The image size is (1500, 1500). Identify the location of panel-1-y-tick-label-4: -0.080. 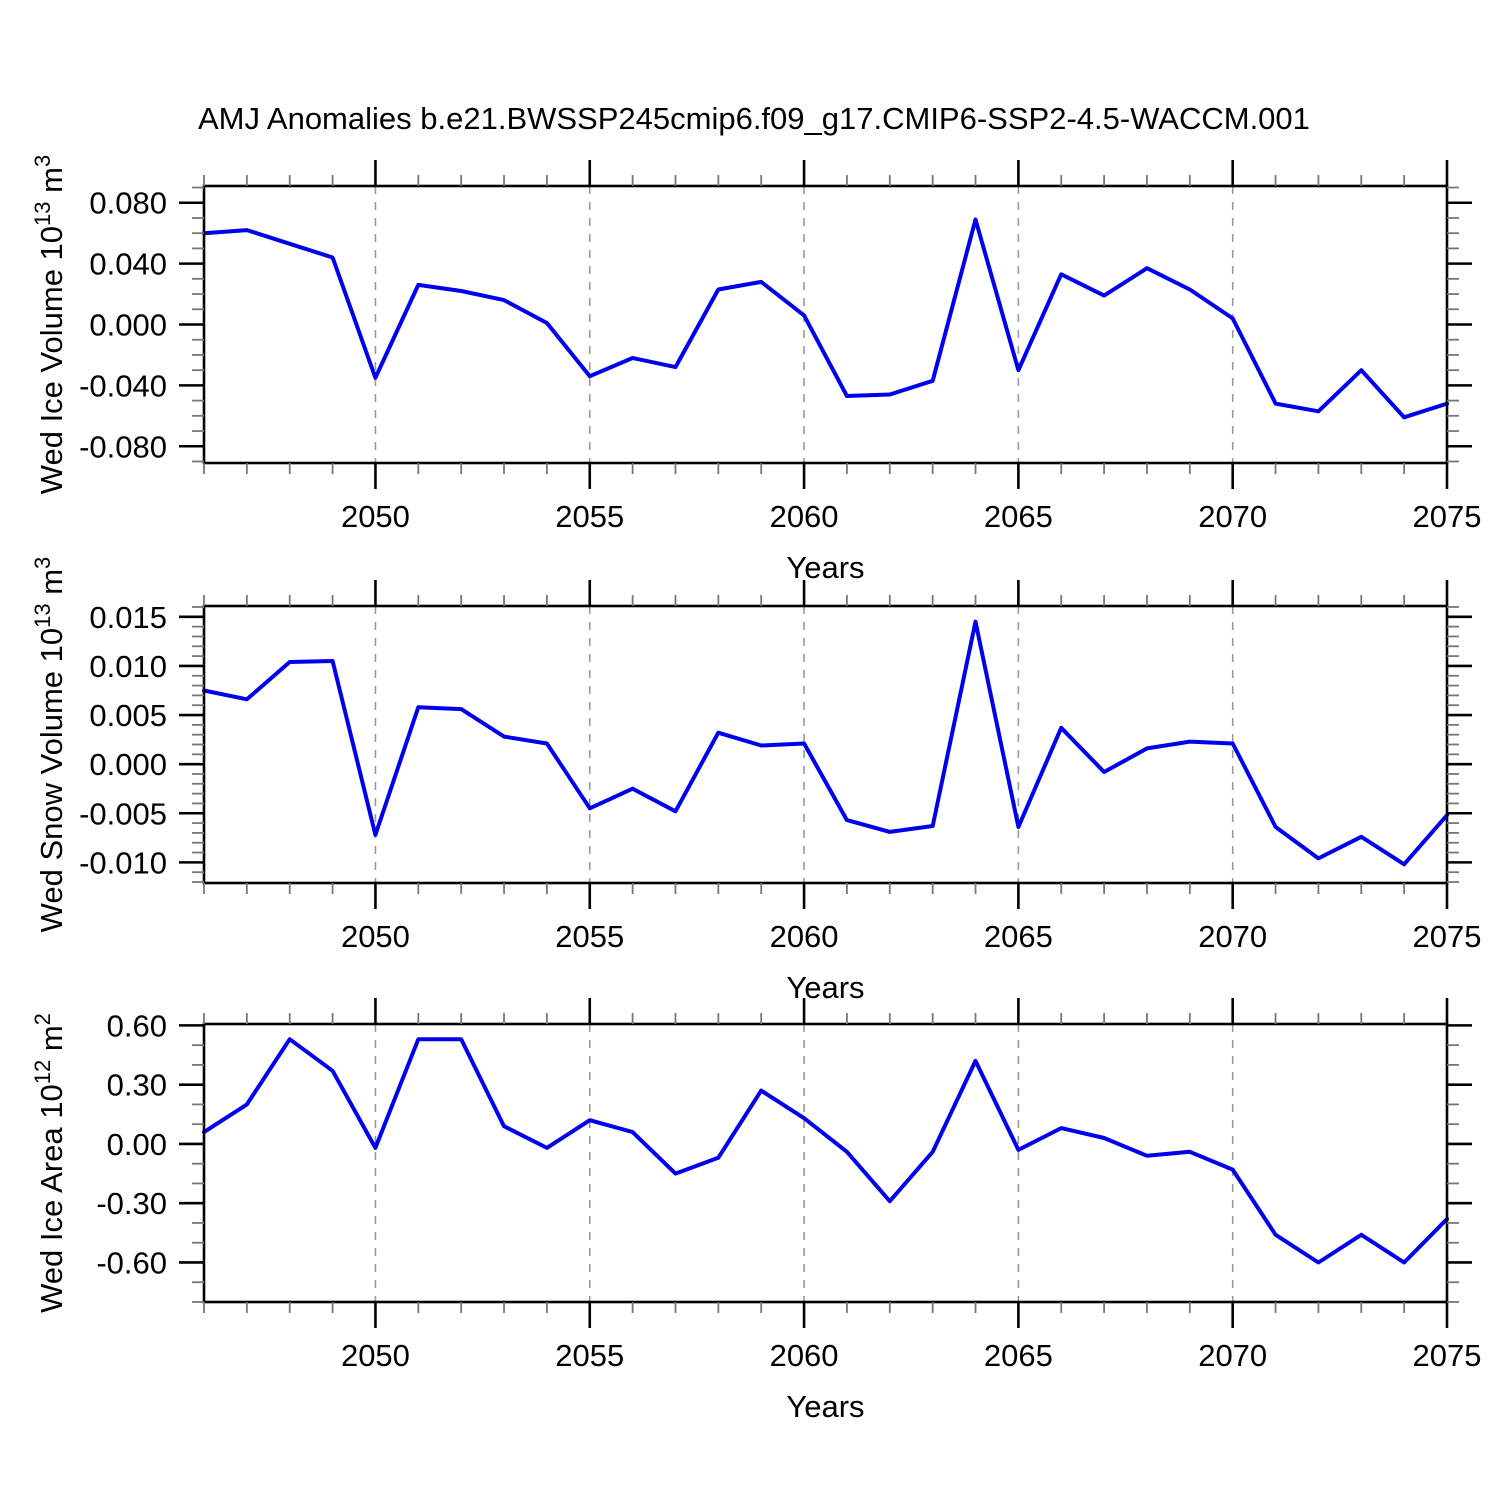
(123, 446).